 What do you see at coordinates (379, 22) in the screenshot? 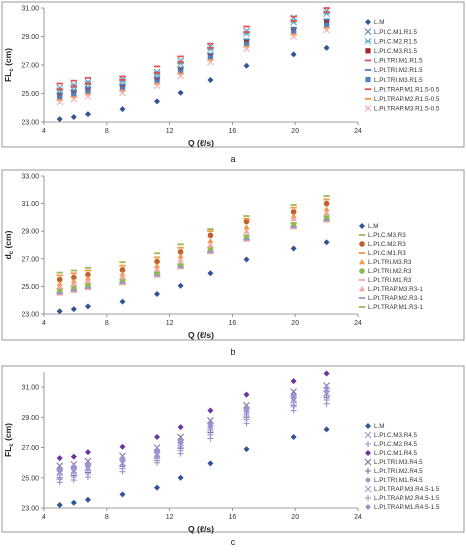
I see `legend-label: L.M` at bounding box center [379, 22].